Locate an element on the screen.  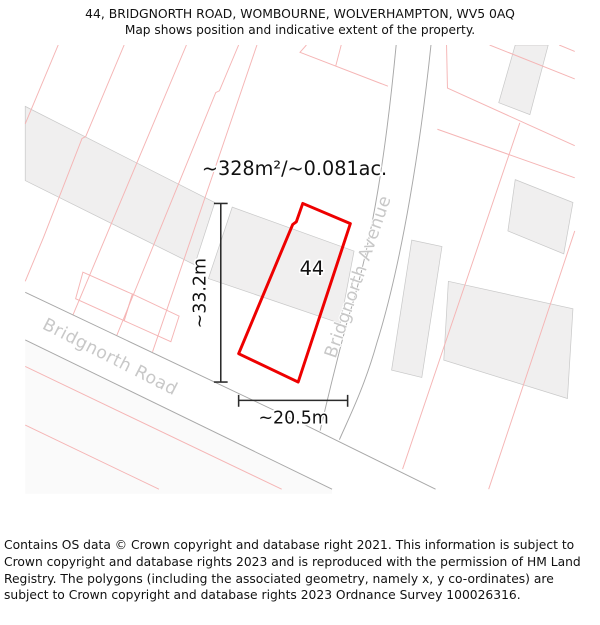
road-edge-line is located at coordinates (179, 414).